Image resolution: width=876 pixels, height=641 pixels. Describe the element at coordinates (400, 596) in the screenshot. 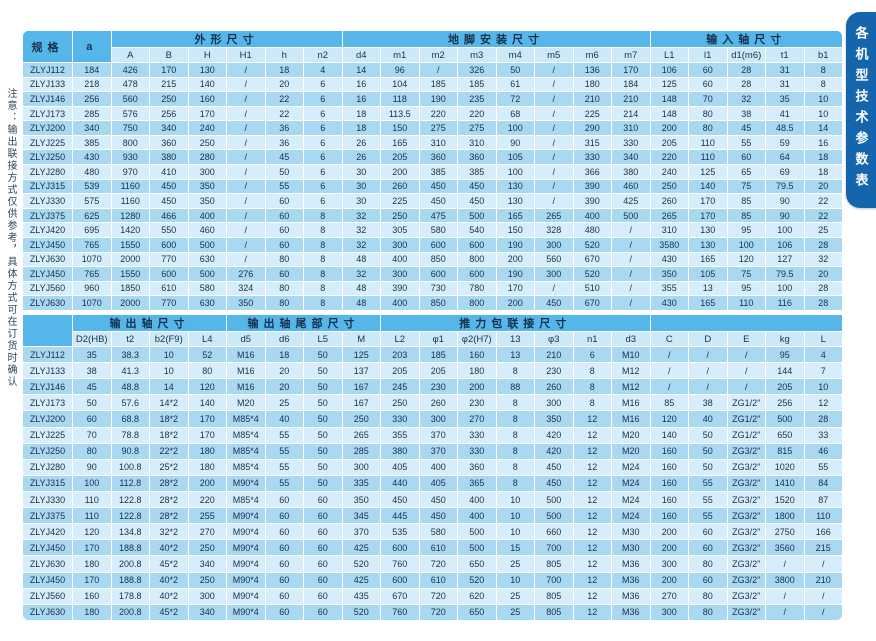

I see `cell: 670` at that location.